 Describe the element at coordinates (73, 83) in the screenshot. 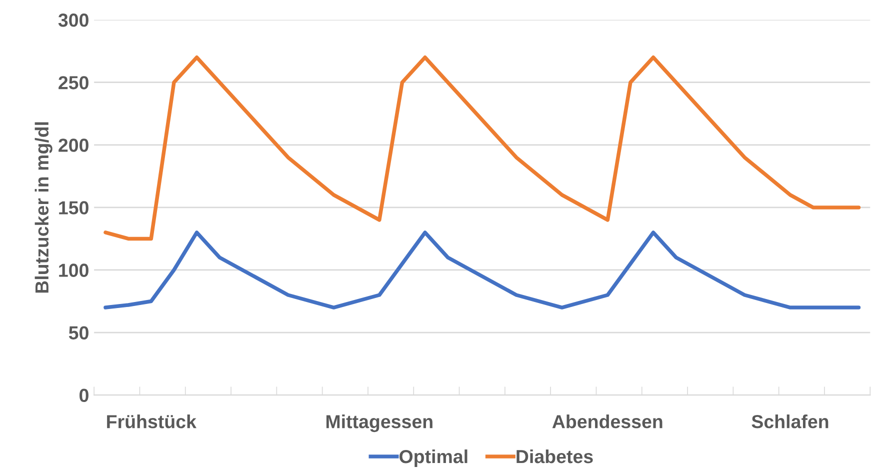

I see `y-tick-label: 250` at that location.